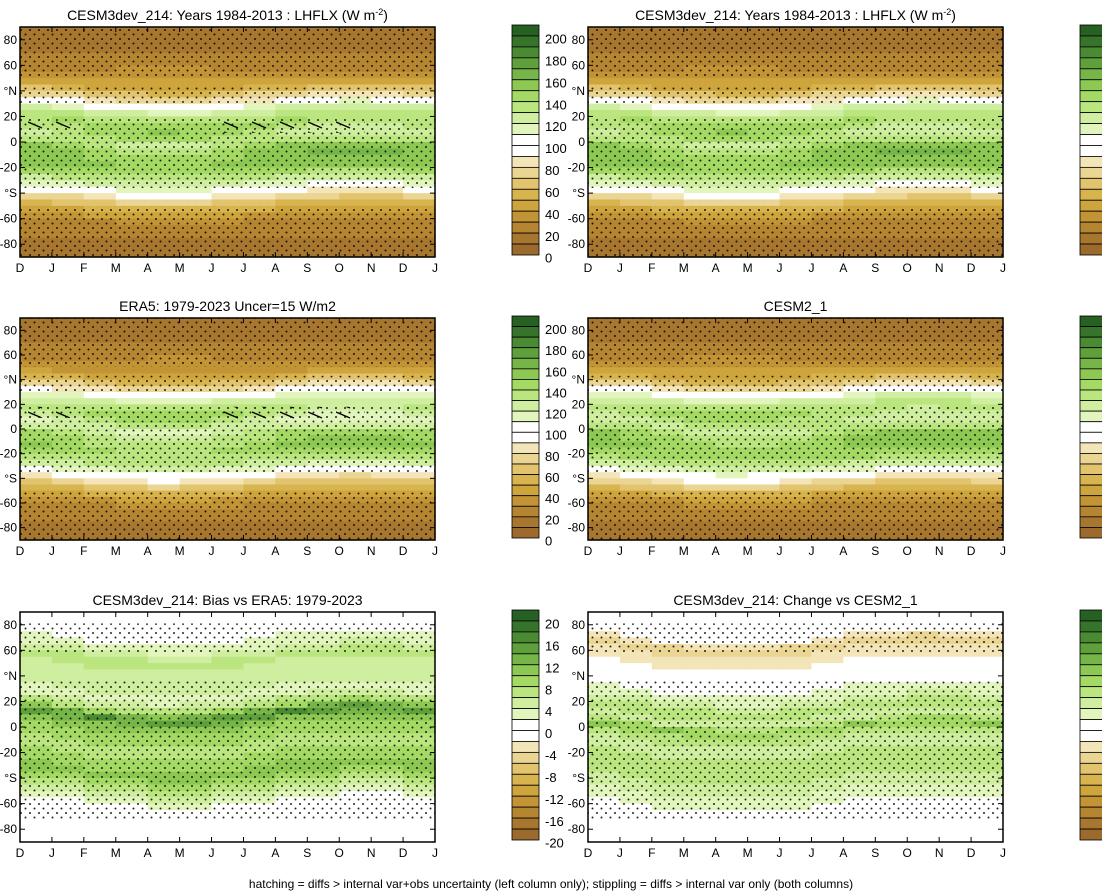 The image size is (1102, 895). I want to click on colorbar-label: -16, so click(554, 821).